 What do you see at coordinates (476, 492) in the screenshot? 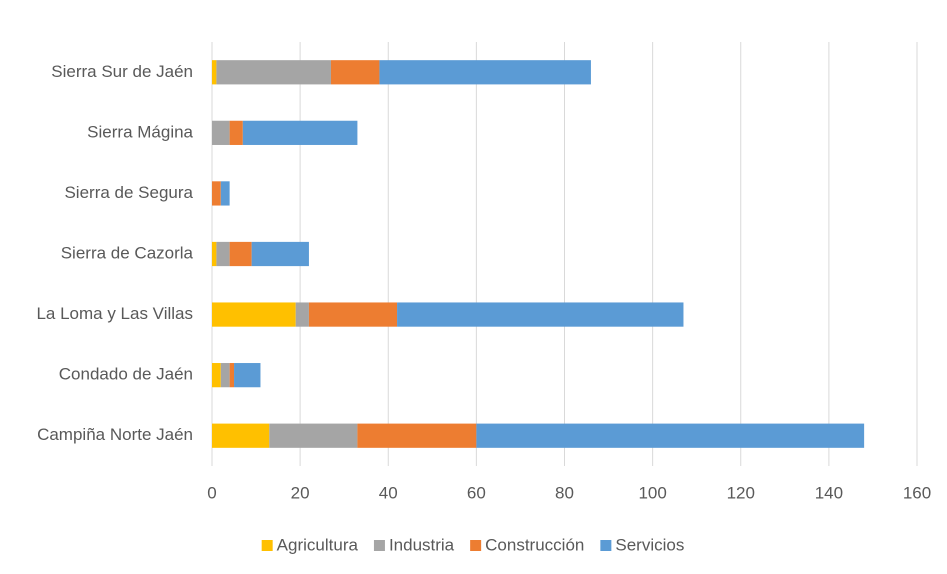
I see `x-tick-label: 60` at bounding box center [476, 492].